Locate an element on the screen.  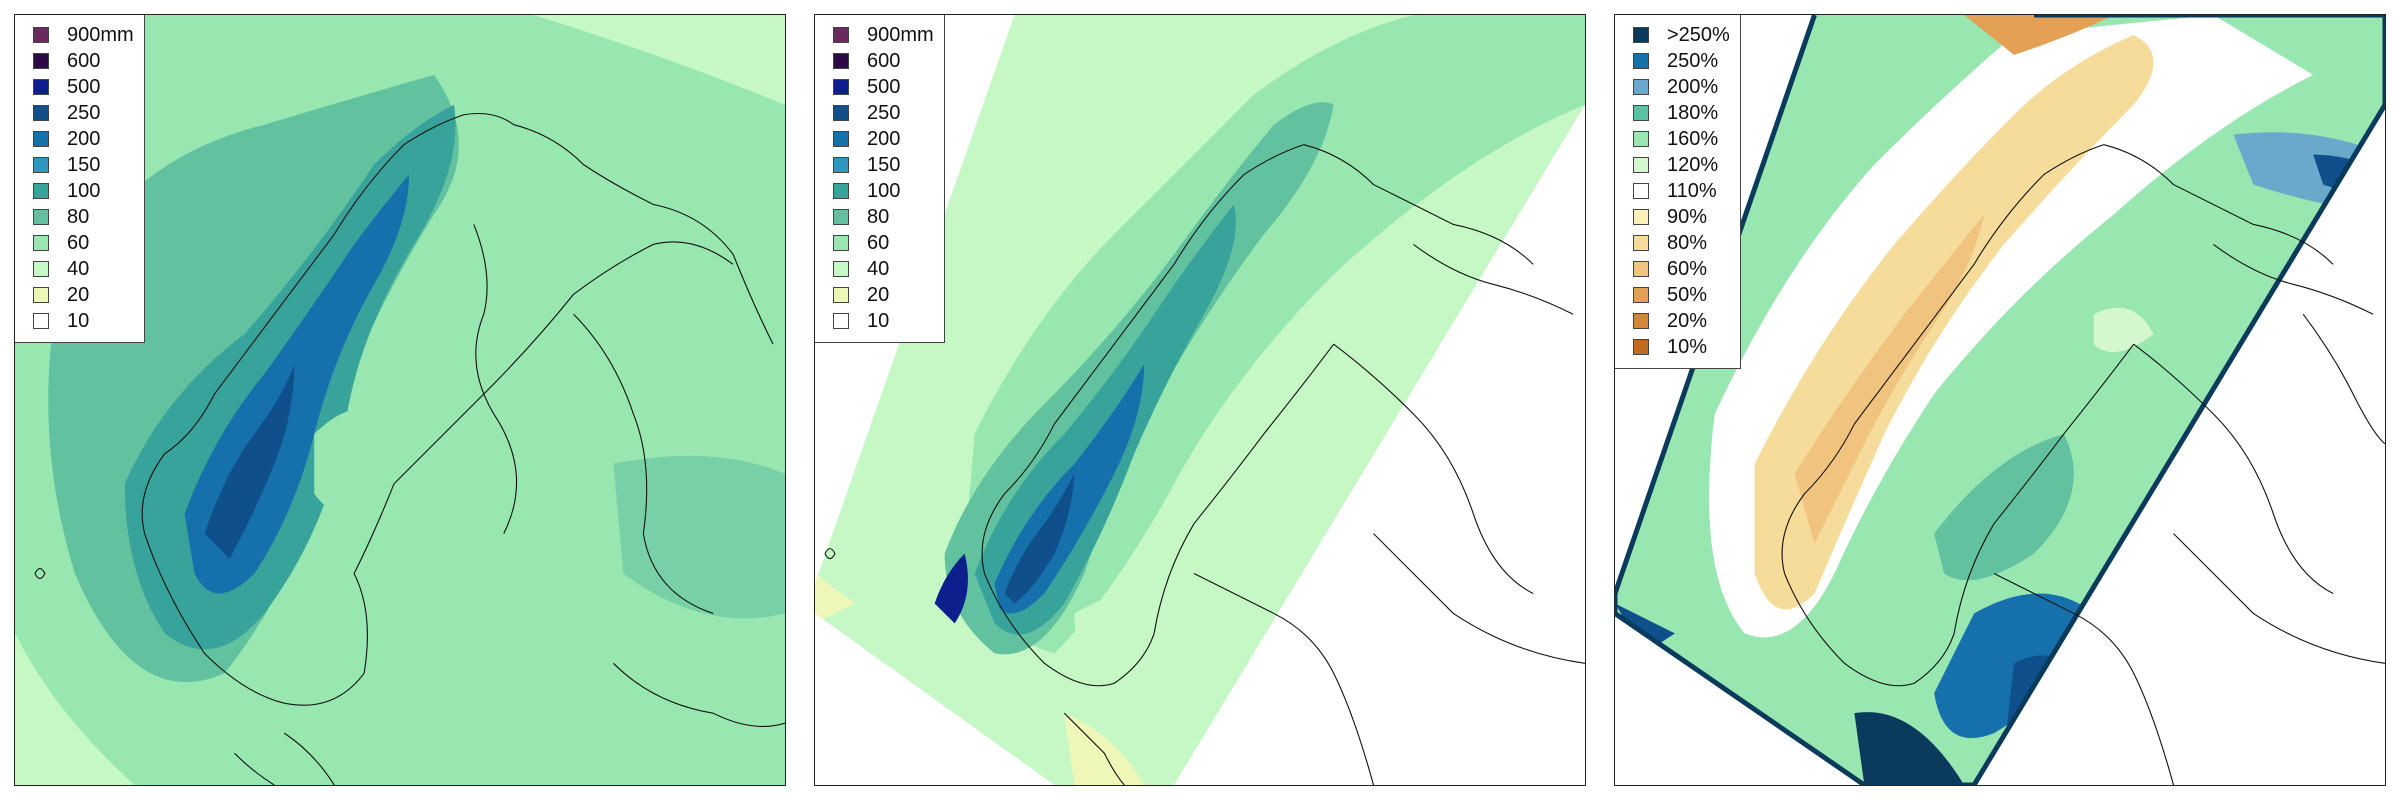
legend-label: 90% is located at coordinates (1687, 217).